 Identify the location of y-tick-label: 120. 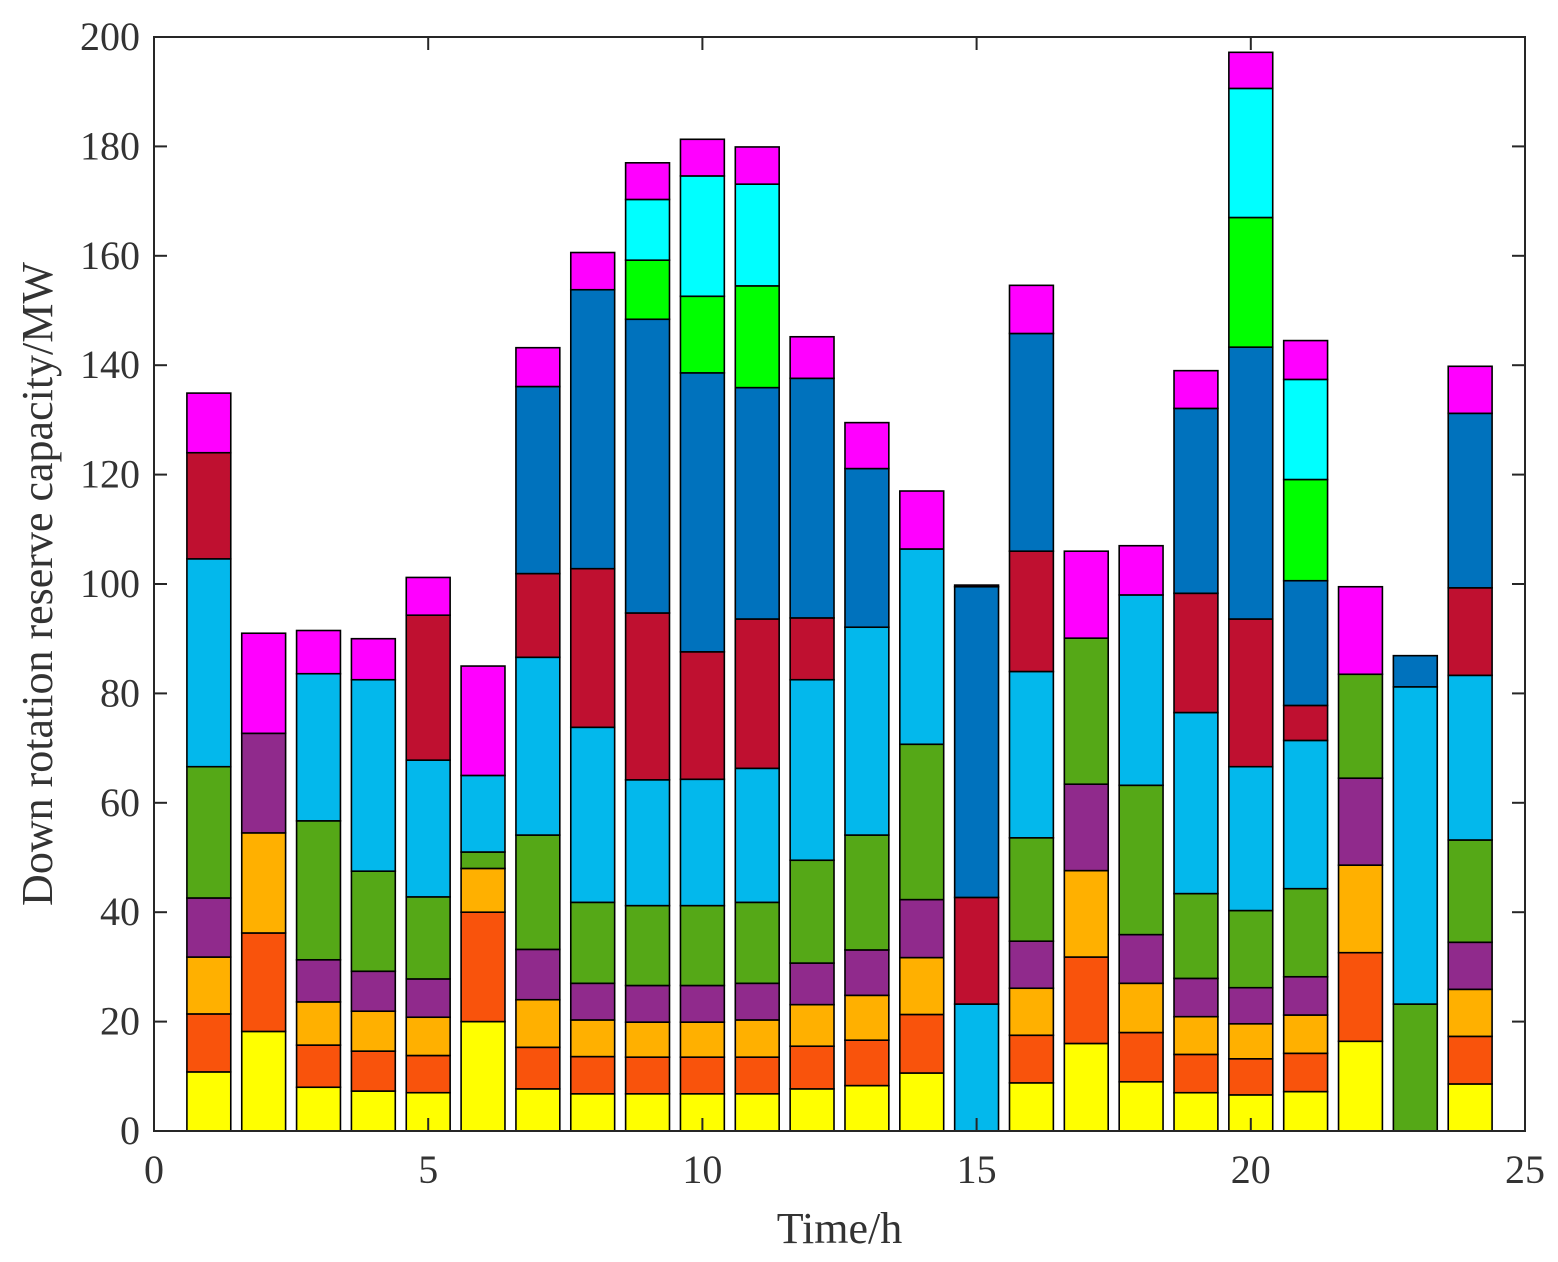
(110, 474).